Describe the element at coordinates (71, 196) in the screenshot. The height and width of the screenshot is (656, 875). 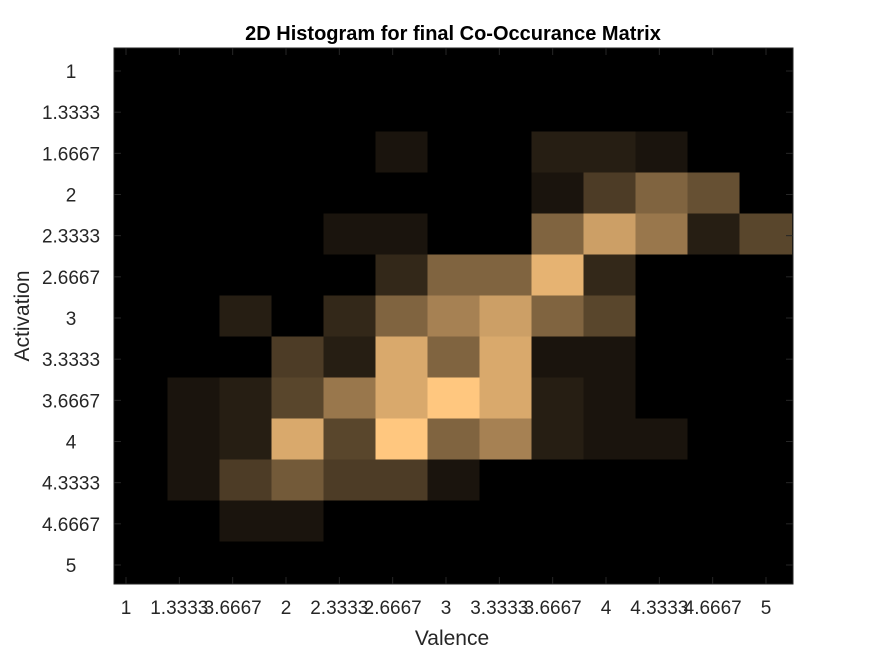
I see `y-tick-label: 2` at that location.